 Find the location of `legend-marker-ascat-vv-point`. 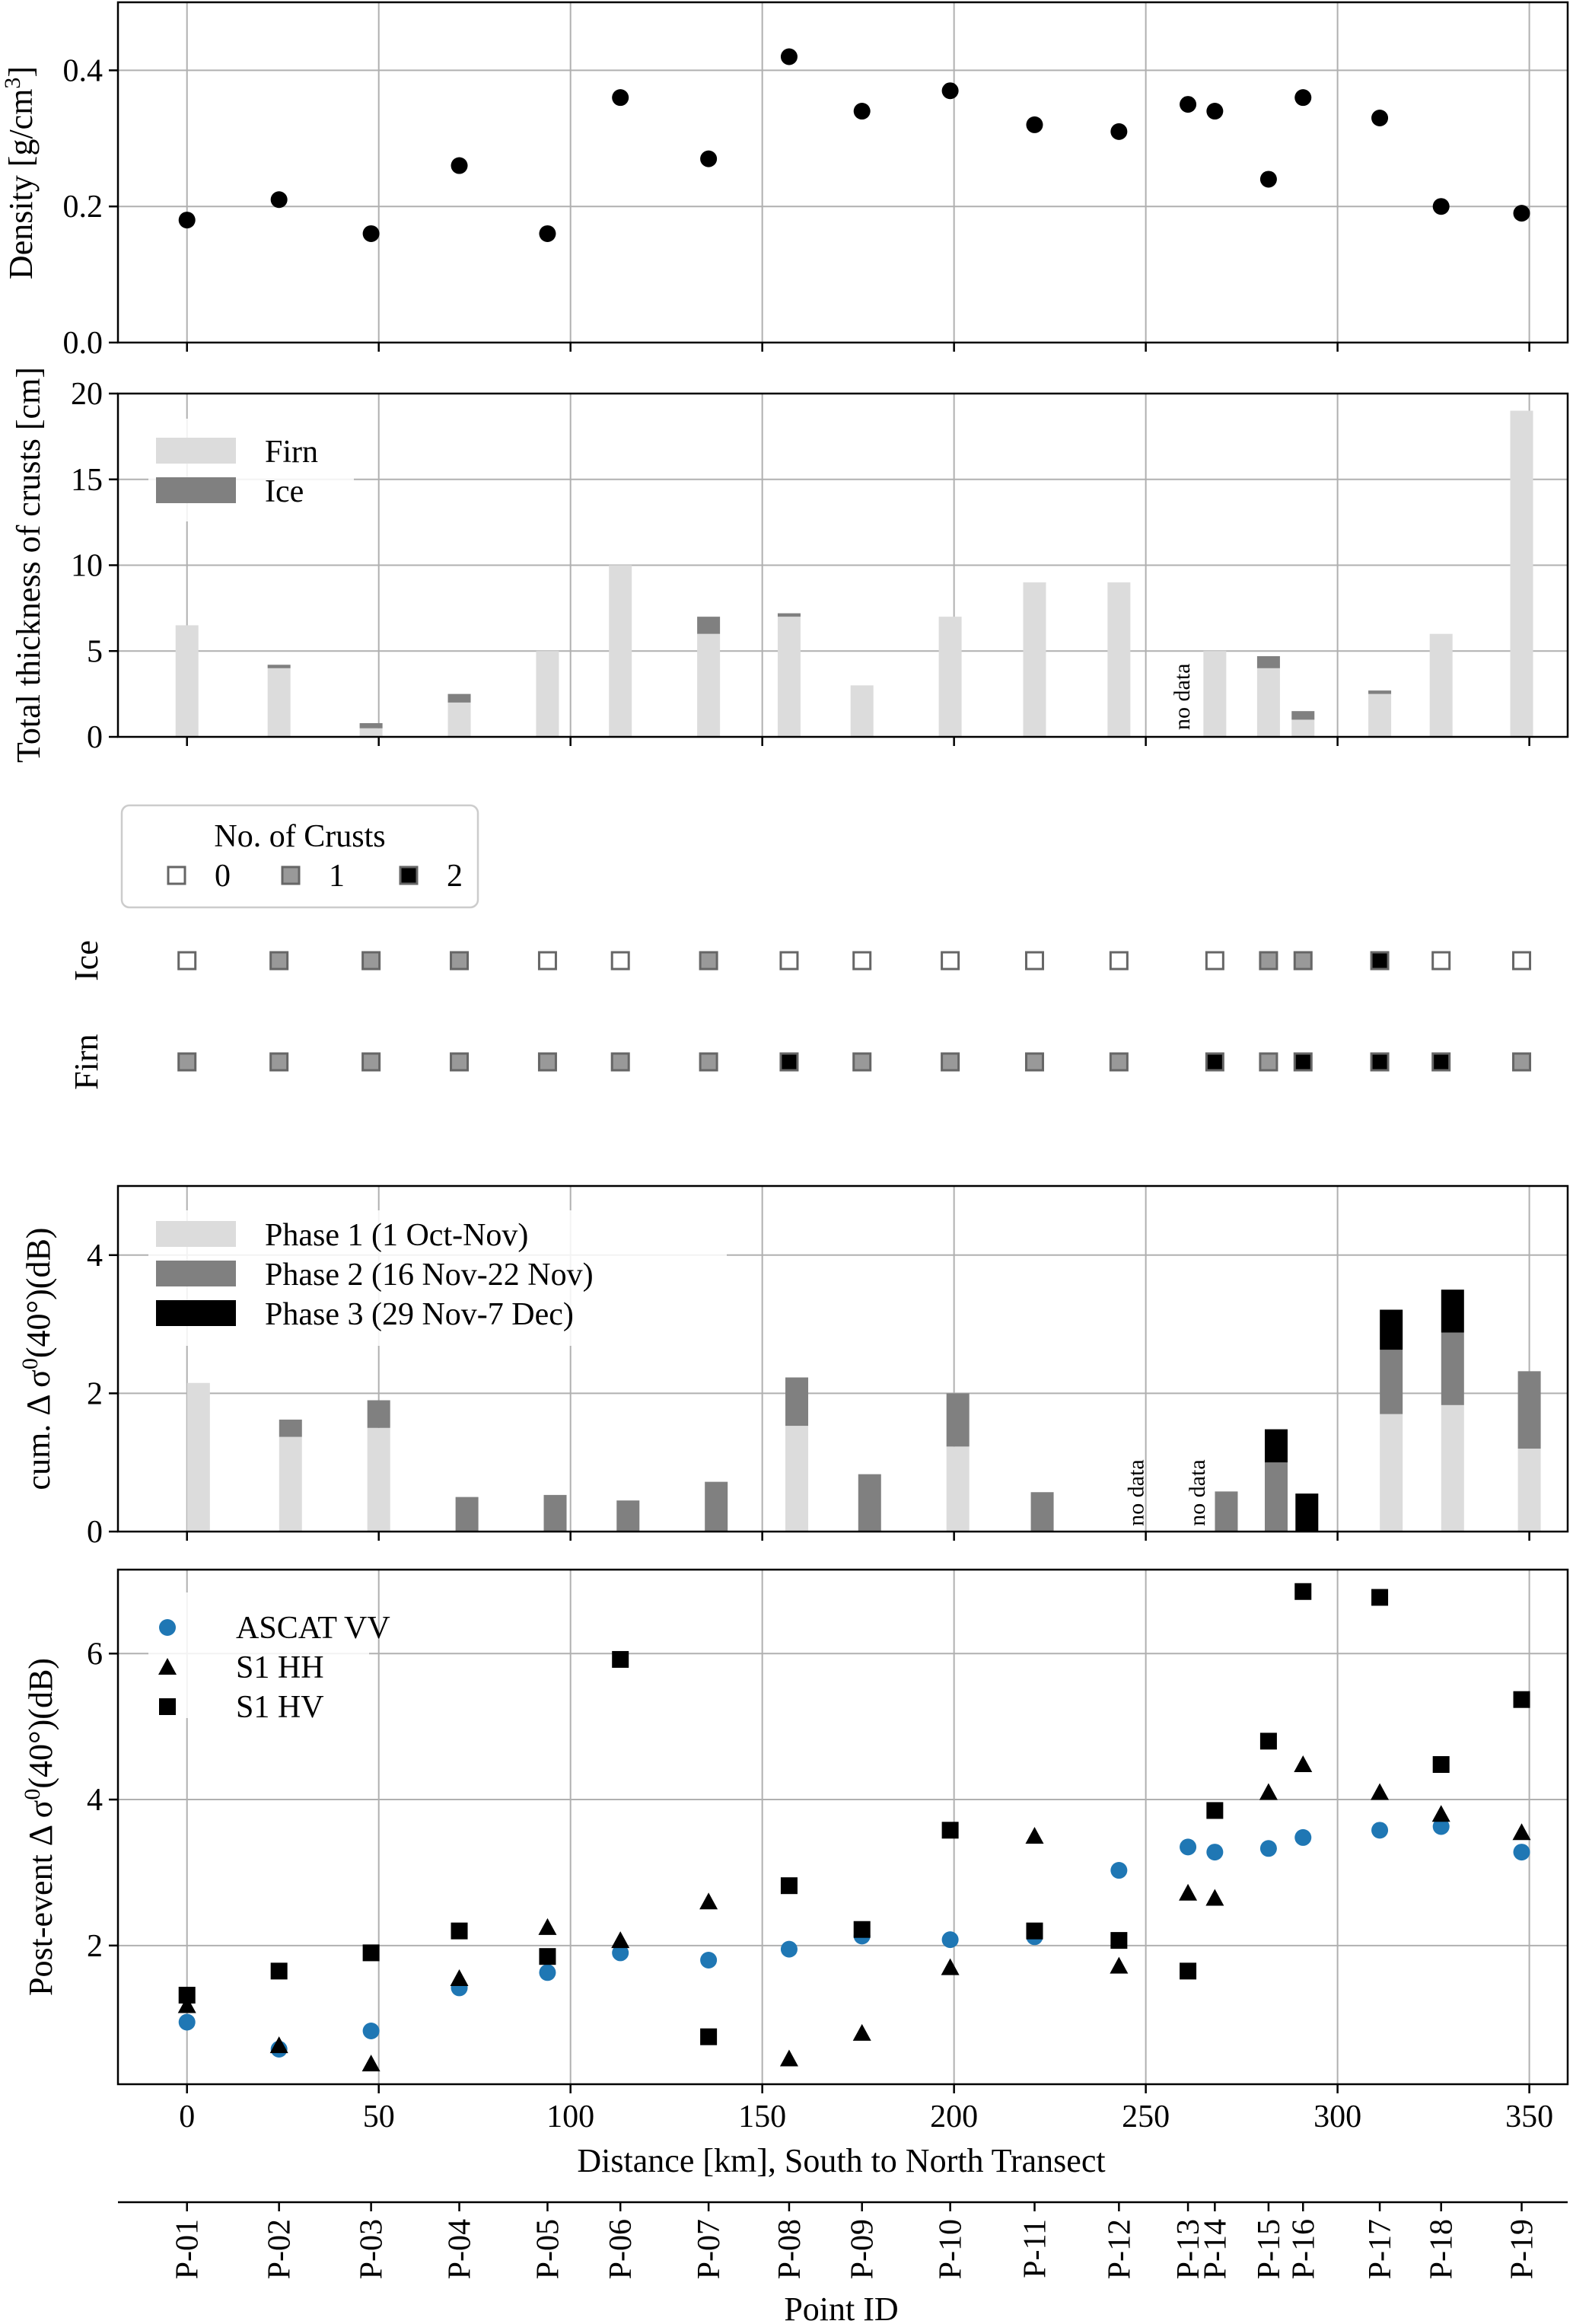

legend-marker-ascat-vv-point is located at coordinates (168, 1627).